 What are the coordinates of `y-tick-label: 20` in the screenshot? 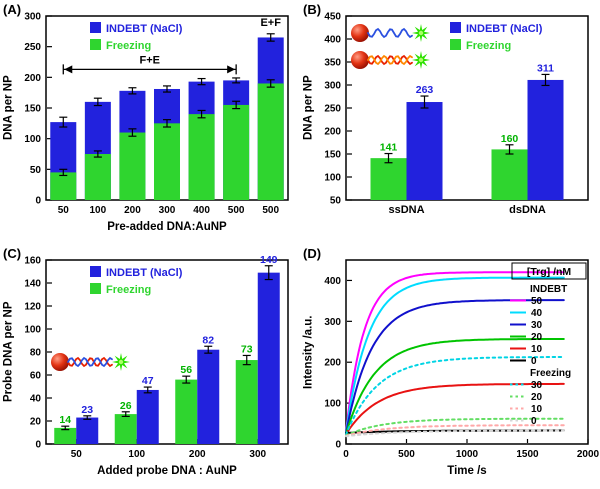 It's located at (36, 422).